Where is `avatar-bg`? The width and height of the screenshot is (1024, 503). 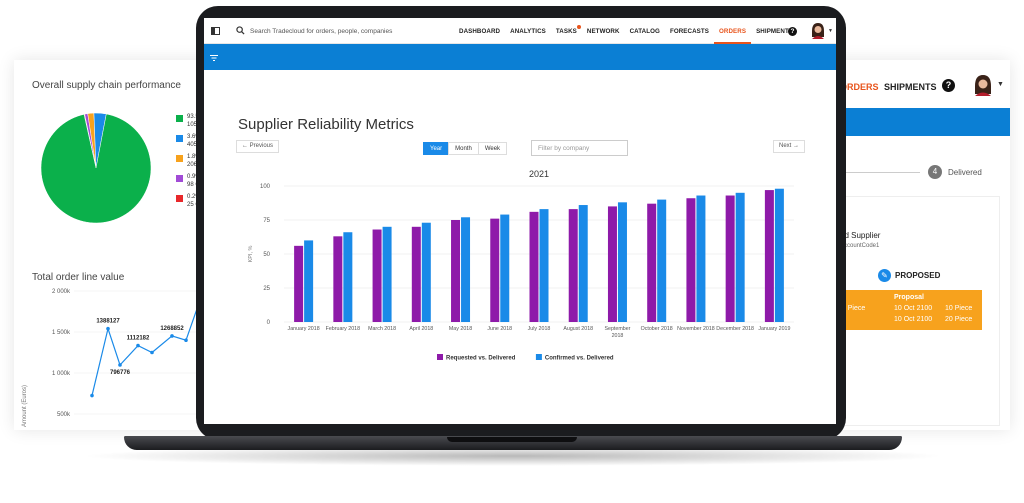
avatar-bg is located at coordinates (983, 86).